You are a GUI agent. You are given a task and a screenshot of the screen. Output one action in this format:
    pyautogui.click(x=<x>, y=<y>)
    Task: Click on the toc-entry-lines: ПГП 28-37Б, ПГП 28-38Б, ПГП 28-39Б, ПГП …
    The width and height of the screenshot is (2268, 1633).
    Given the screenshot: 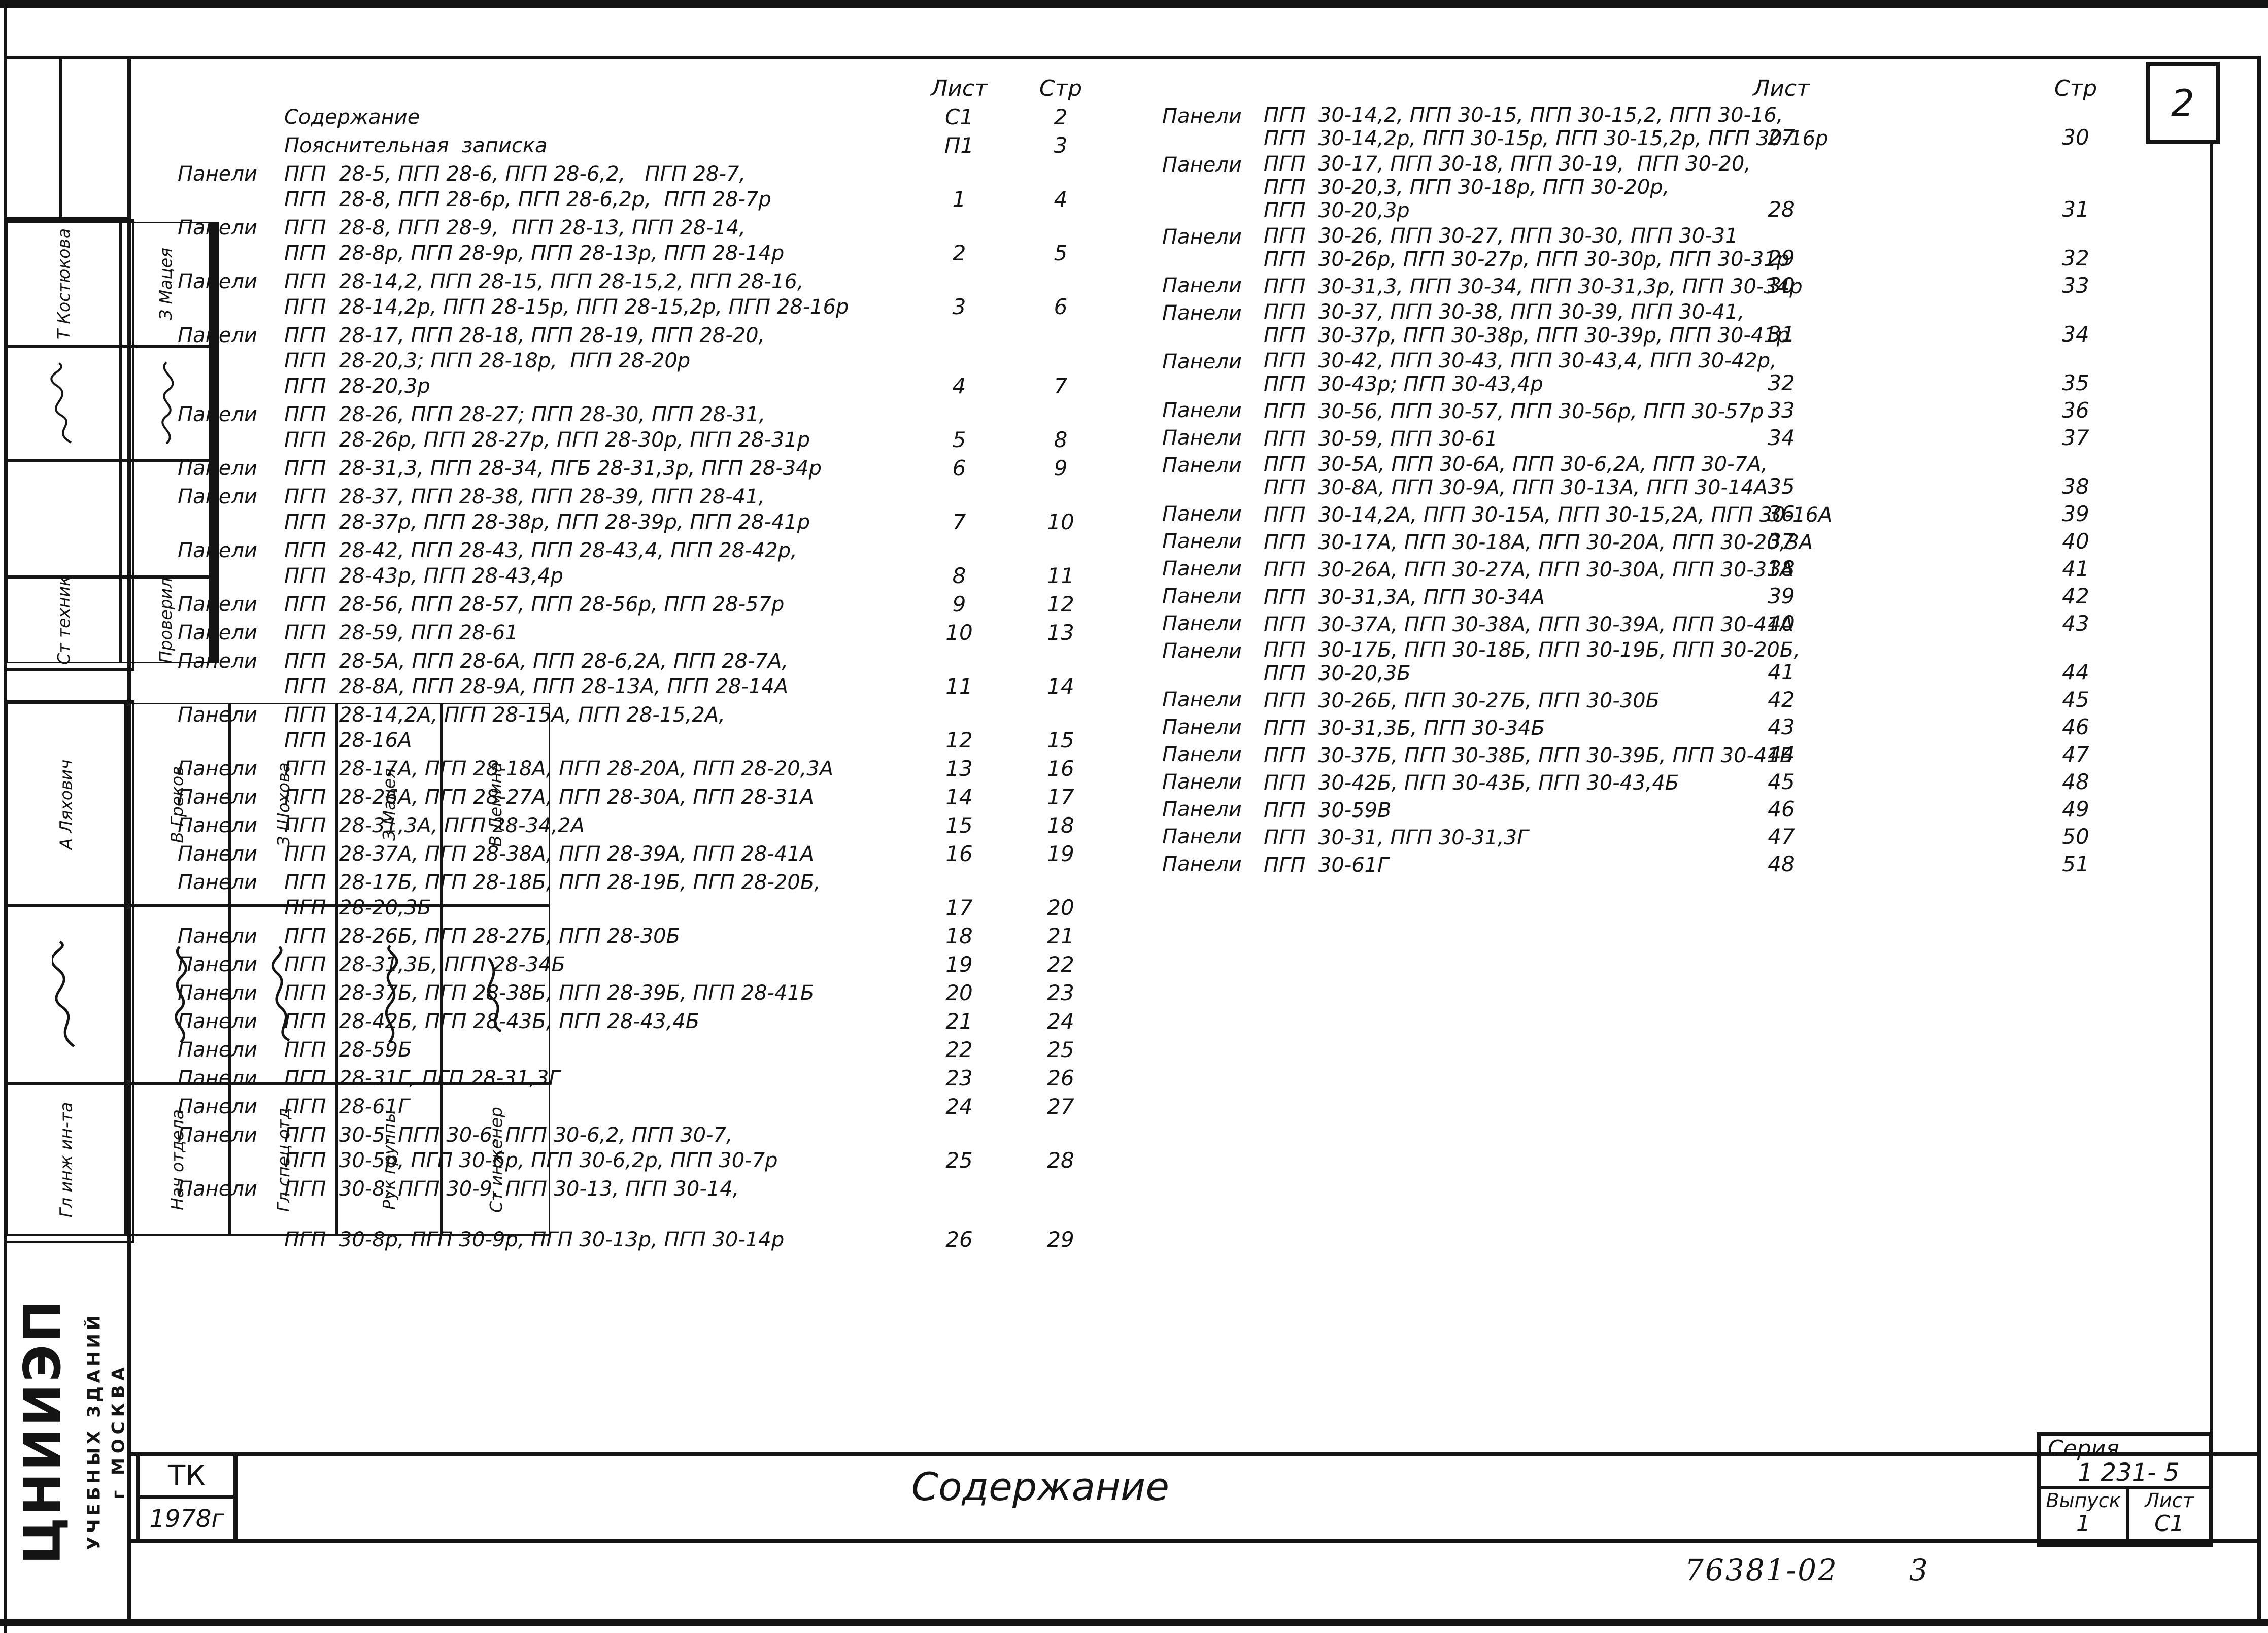 What is the action you would take?
    pyautogui.click(x=601, y=993)
    